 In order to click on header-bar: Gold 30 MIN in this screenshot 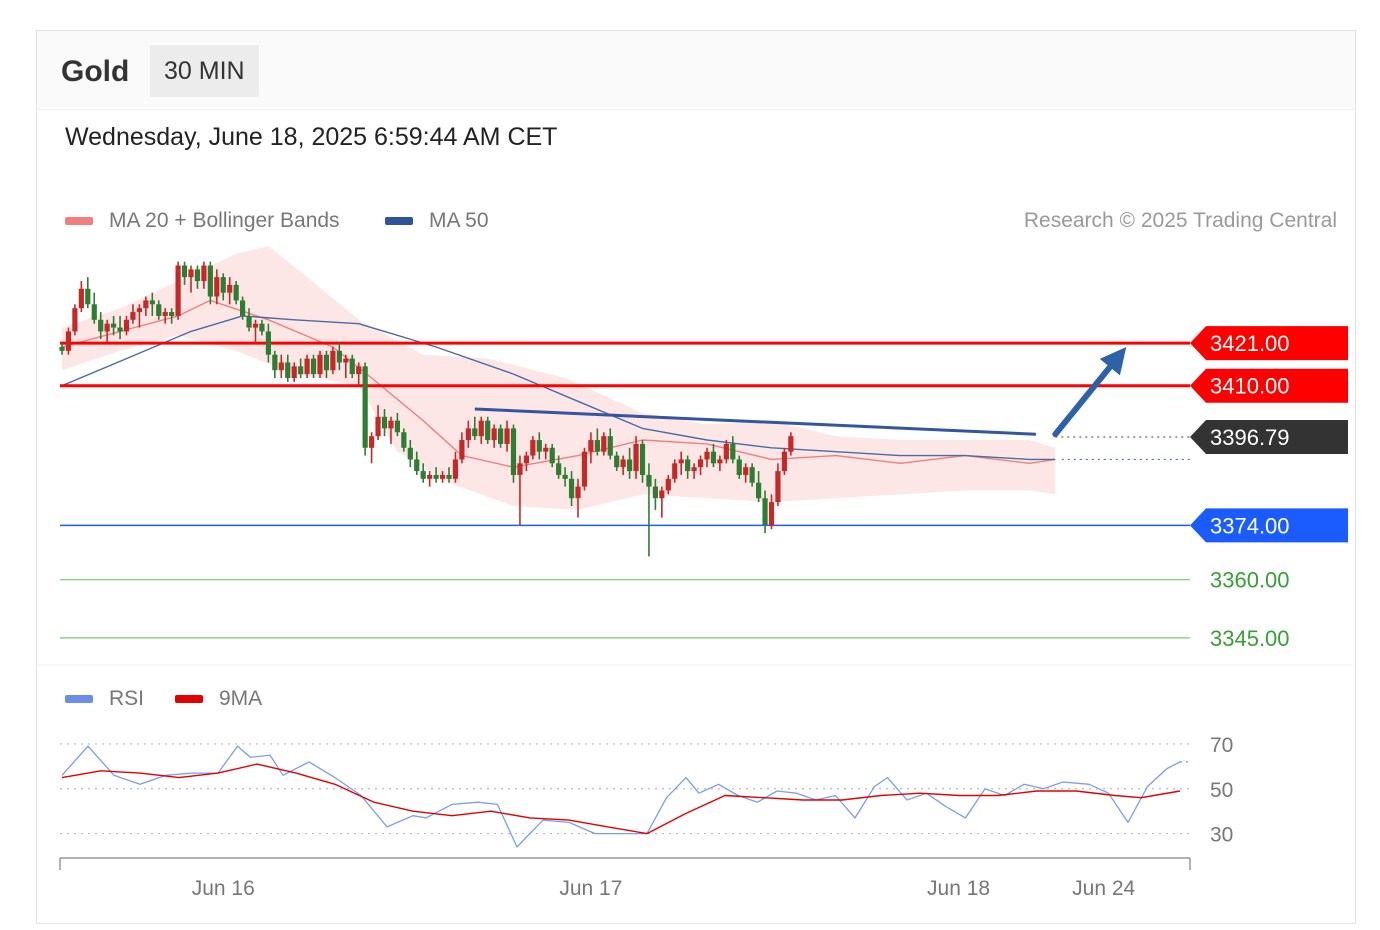, I will do `click(696, 70)`.